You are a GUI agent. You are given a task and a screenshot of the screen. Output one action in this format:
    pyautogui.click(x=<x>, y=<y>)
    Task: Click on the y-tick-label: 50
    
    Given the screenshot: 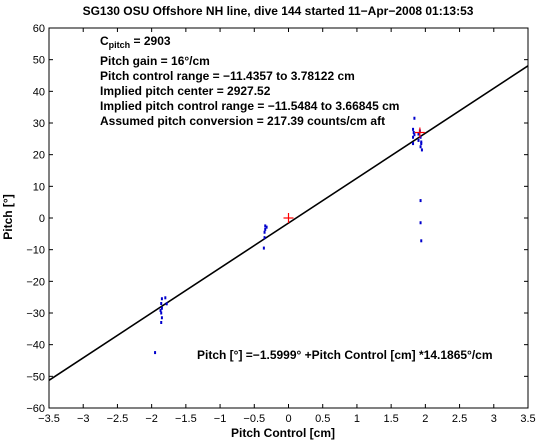 What is the action you would take?
    pyautogui.click(x=39, y=61)
    